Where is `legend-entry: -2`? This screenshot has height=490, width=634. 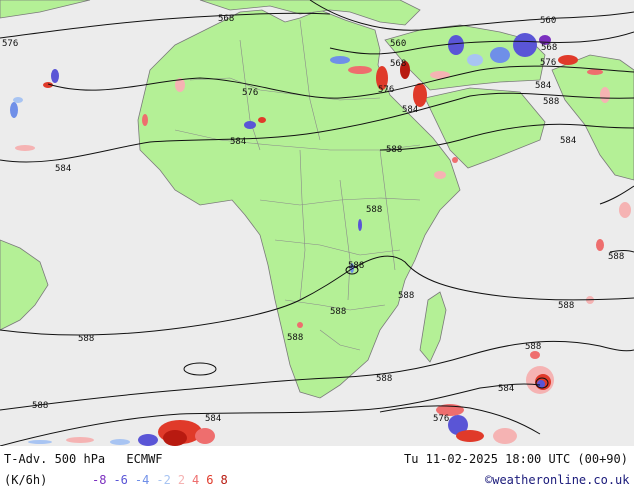 legend-entry: -2 is located at coordinates (163, 480).